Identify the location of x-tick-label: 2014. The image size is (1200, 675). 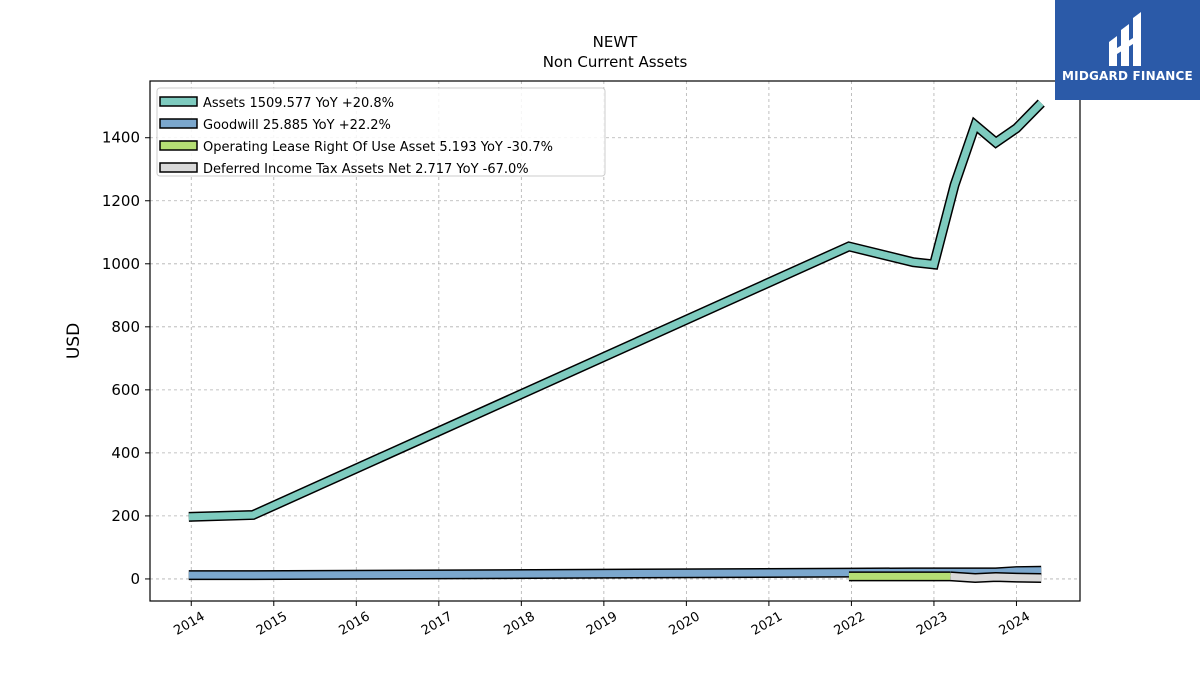
(189, 624).